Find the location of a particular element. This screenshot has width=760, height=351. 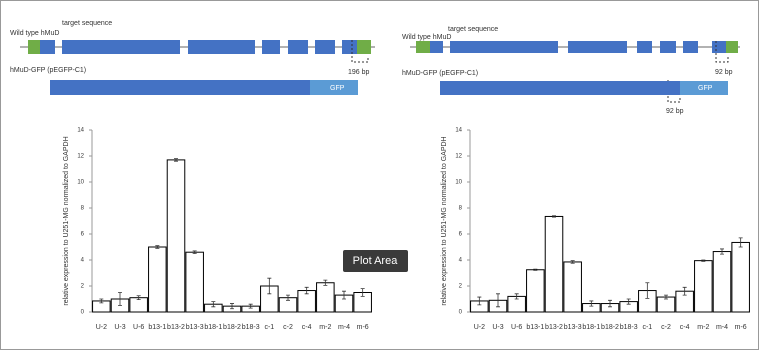

tooltip-box is located at coordinates (375, 261).